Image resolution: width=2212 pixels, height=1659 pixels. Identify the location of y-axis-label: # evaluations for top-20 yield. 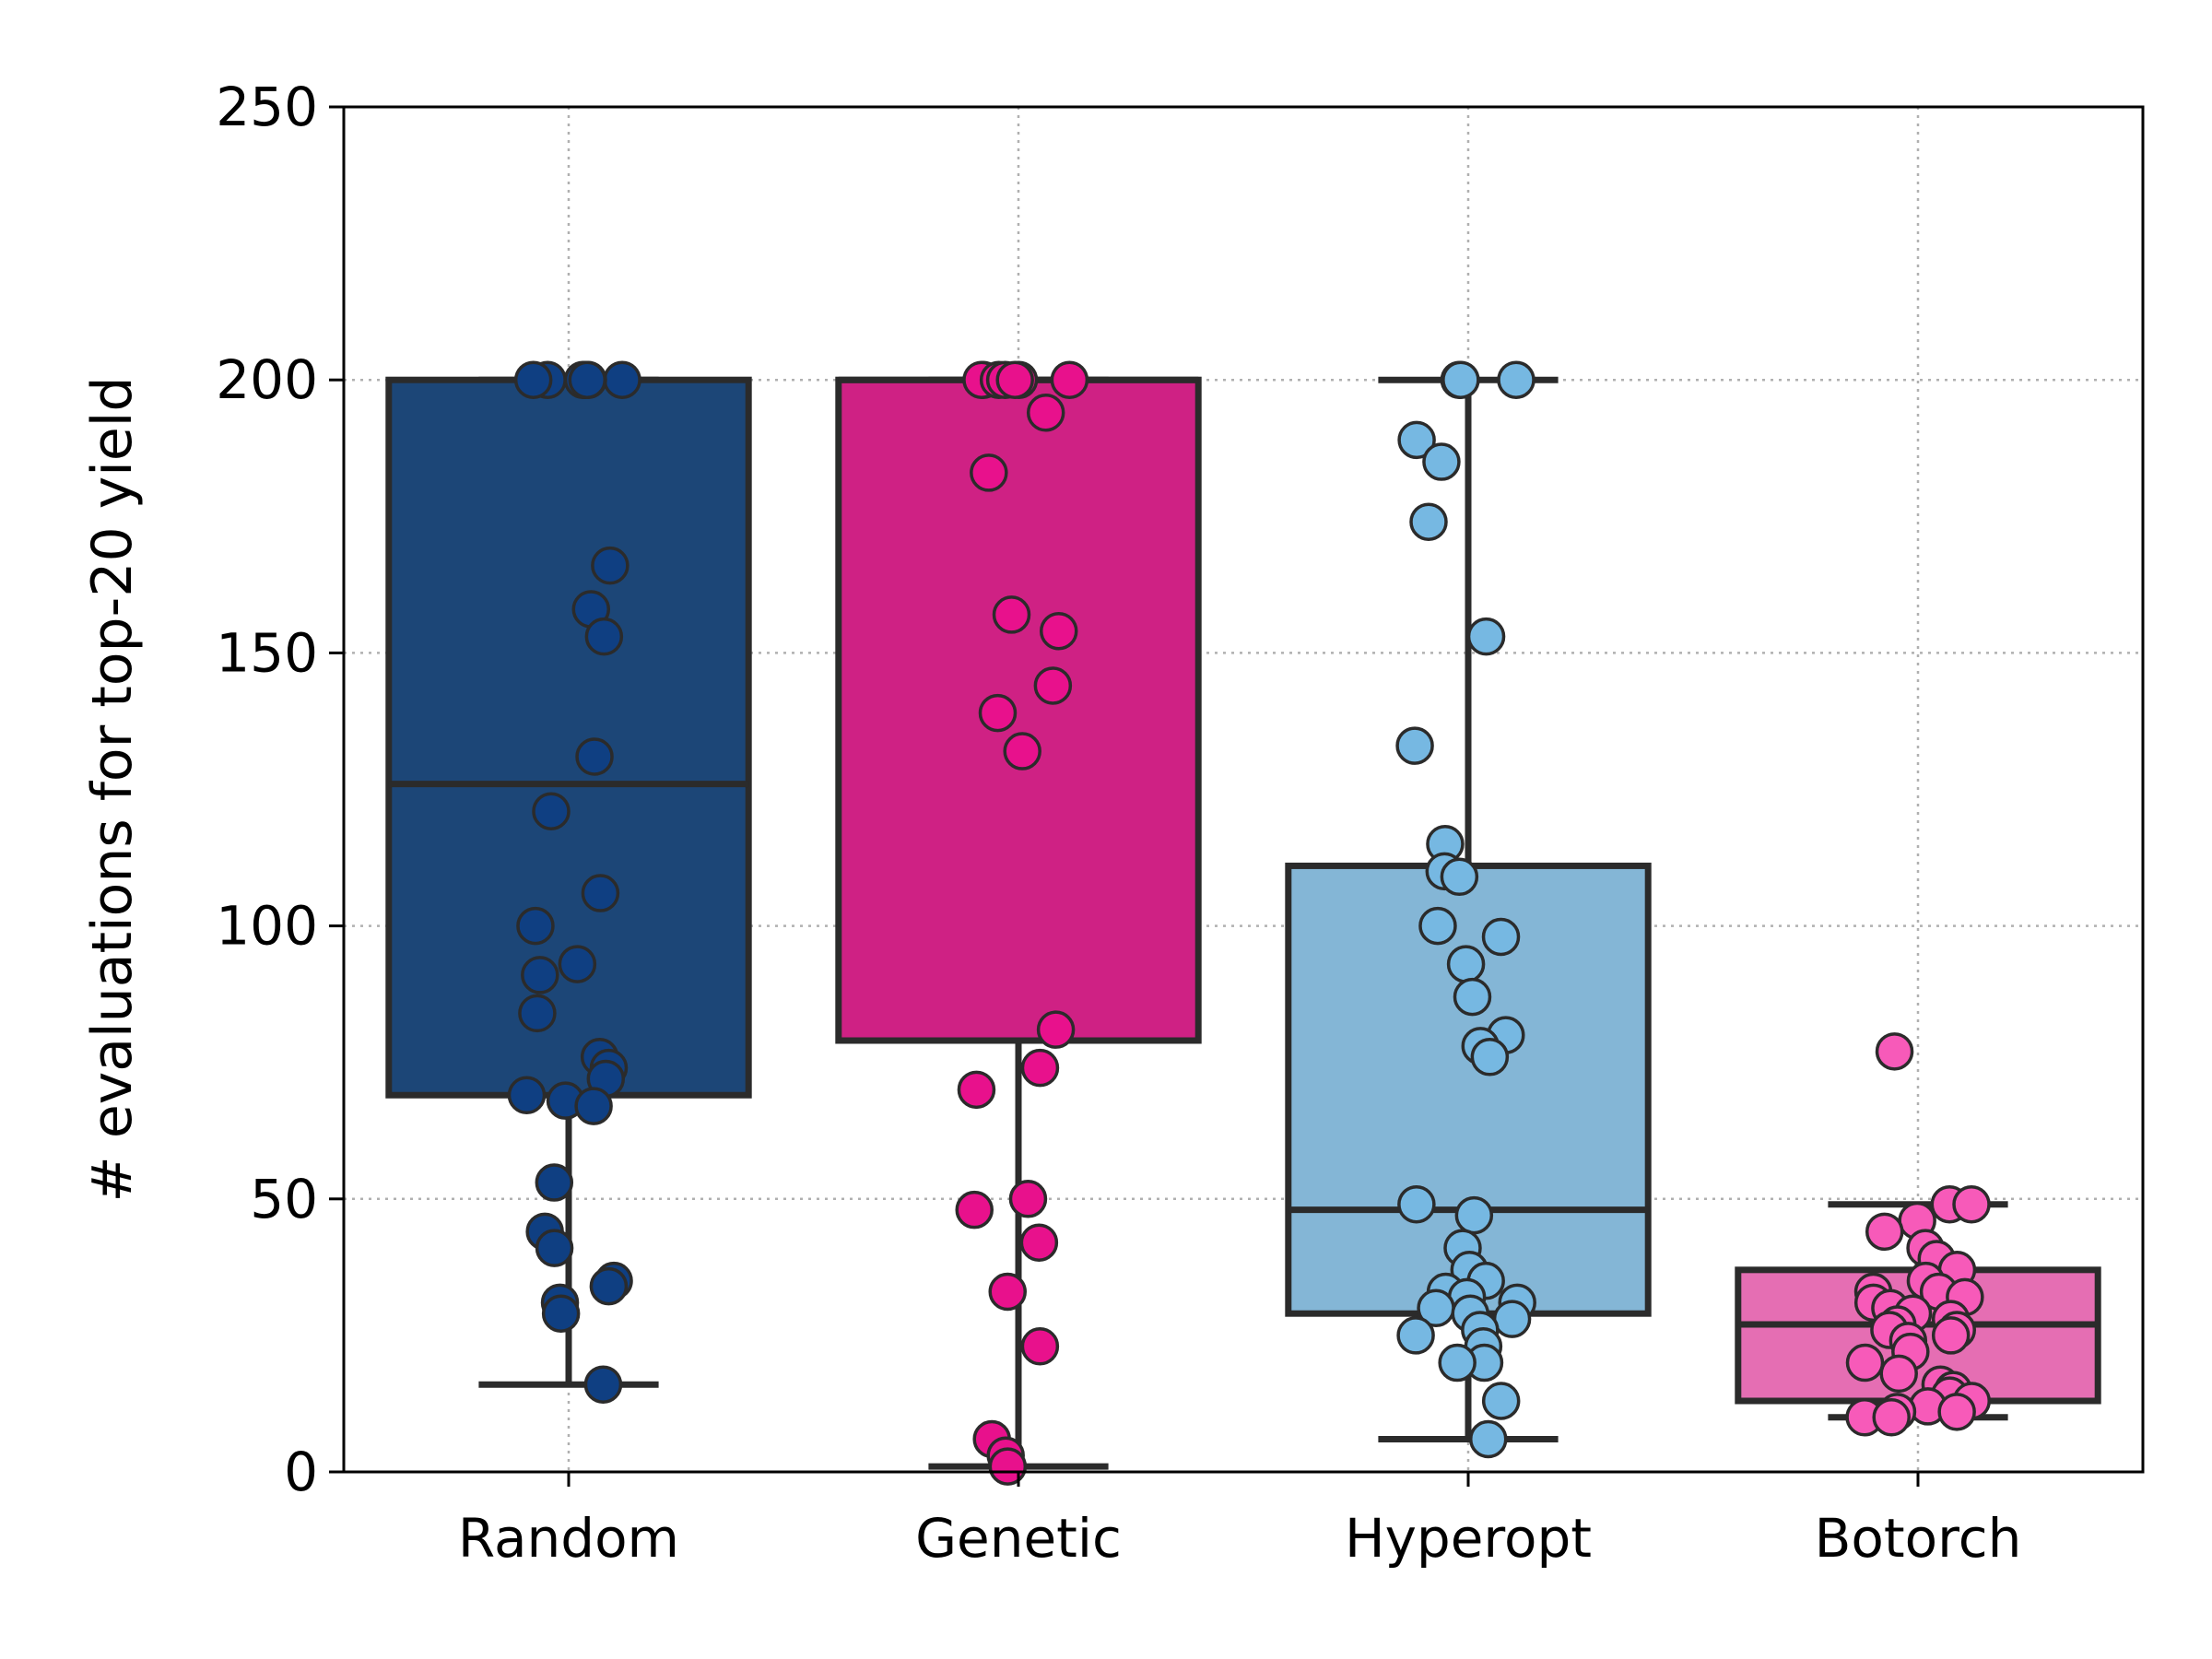
(112, 789).